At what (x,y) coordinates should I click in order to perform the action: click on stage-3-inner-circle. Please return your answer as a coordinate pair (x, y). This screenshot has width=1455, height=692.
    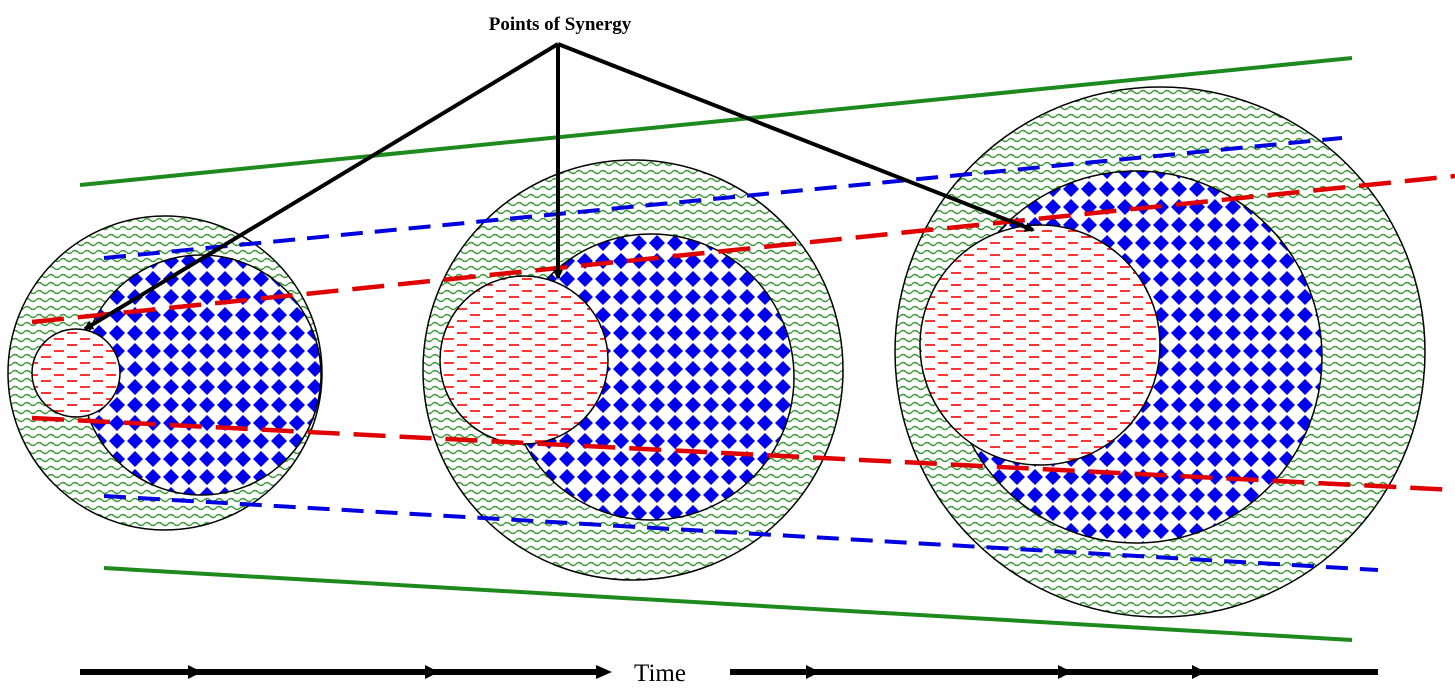
    Looking at the image, I should click on (1040, 345).